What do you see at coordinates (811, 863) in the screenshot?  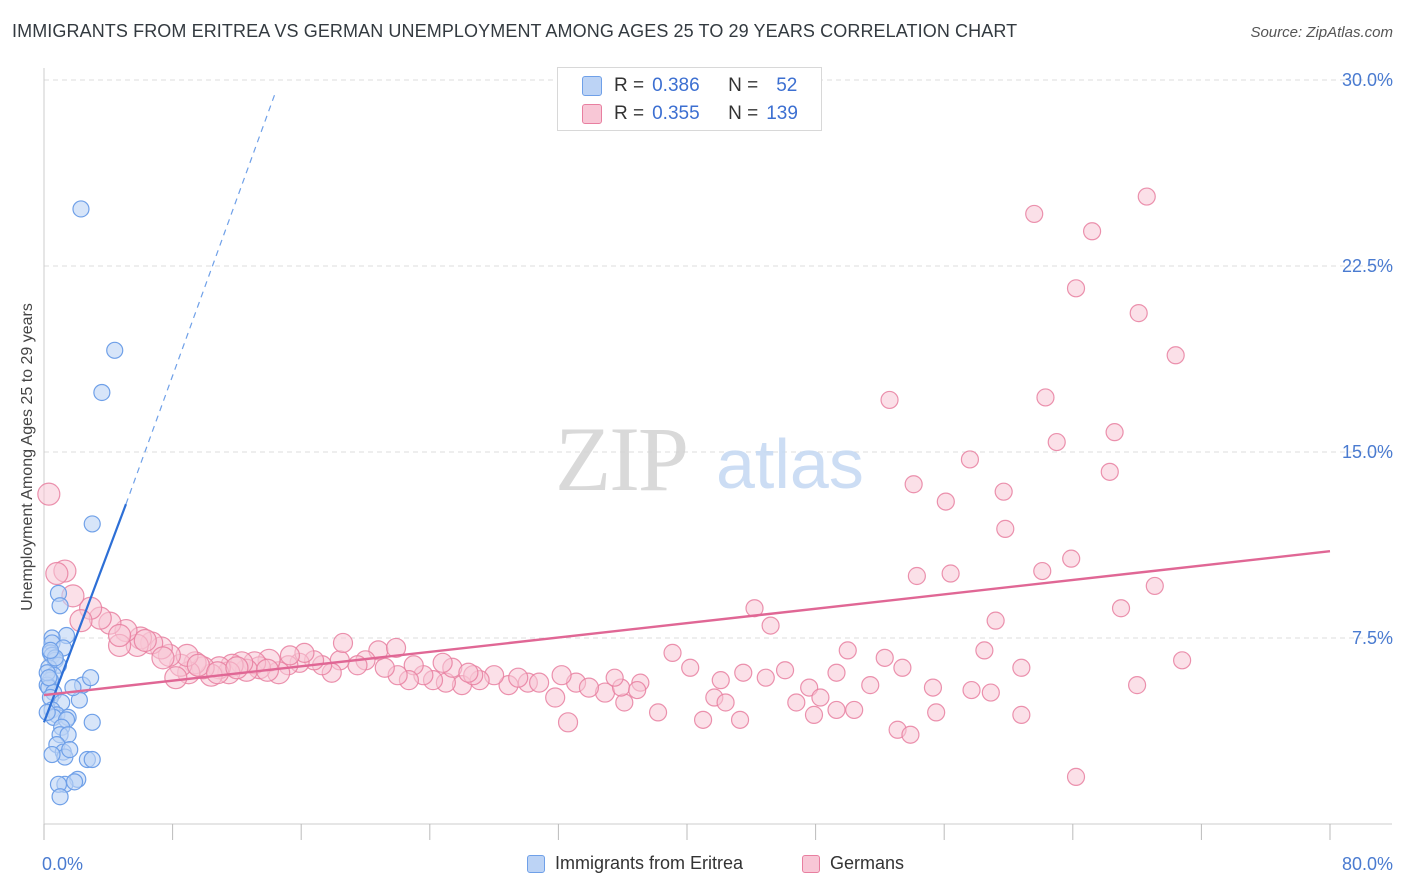 I see `bottom-legend-swatch-germans` at bounding box center [811, 863].